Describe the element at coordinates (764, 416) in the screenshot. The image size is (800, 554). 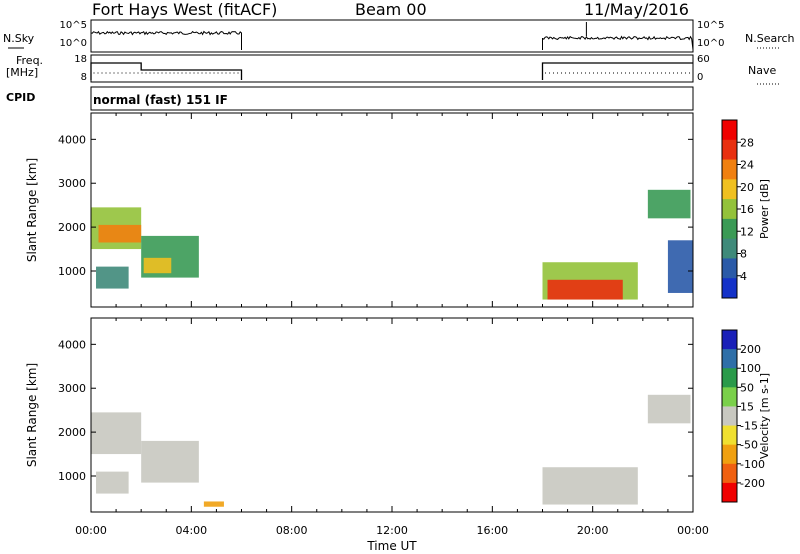
I see `colorbar-label: Velocity [m s-1]` at that location.